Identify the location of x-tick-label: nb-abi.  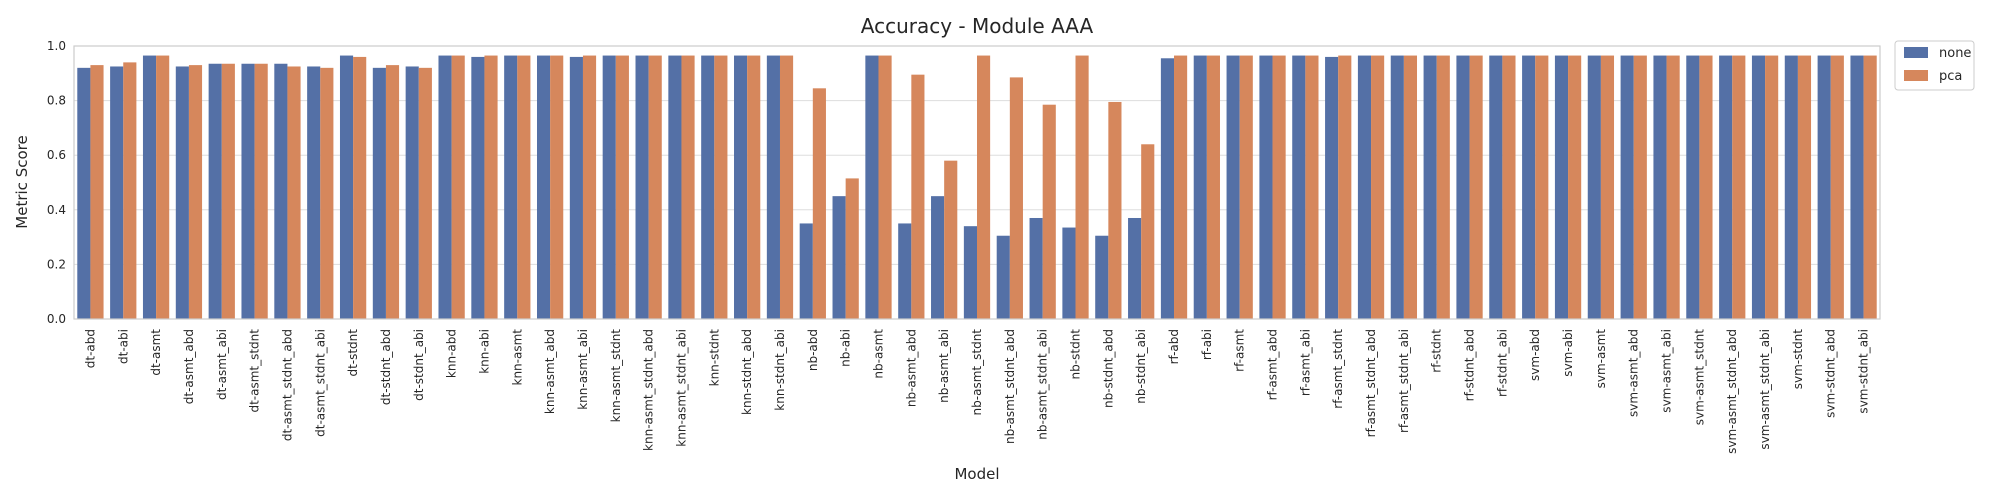
(846, 348).